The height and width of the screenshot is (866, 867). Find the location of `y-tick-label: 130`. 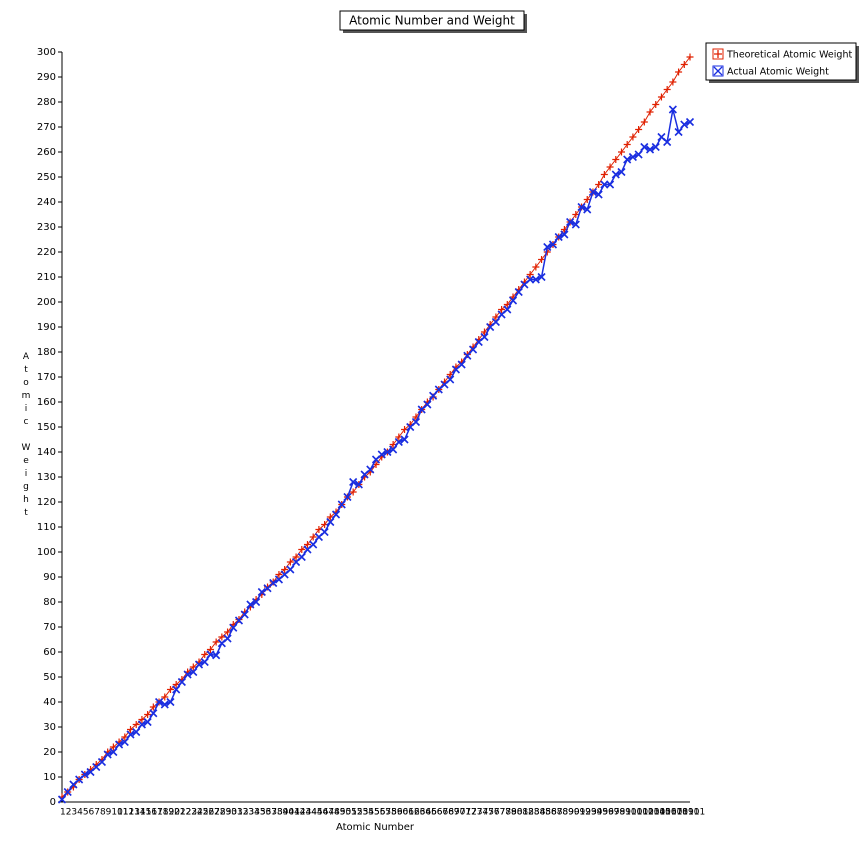

y-tick-label: 130 is located at coordinates (46, 477).